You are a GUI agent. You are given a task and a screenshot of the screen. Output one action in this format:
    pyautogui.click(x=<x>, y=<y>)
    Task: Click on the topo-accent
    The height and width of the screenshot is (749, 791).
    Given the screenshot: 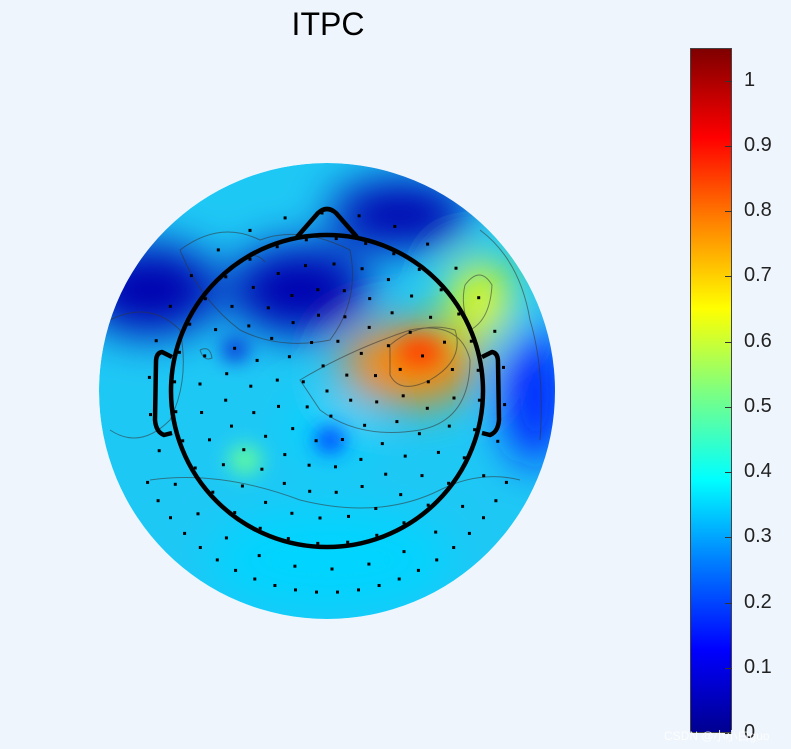 What is the action you would take?
    pyautogui.click(x=330, y=440)
    